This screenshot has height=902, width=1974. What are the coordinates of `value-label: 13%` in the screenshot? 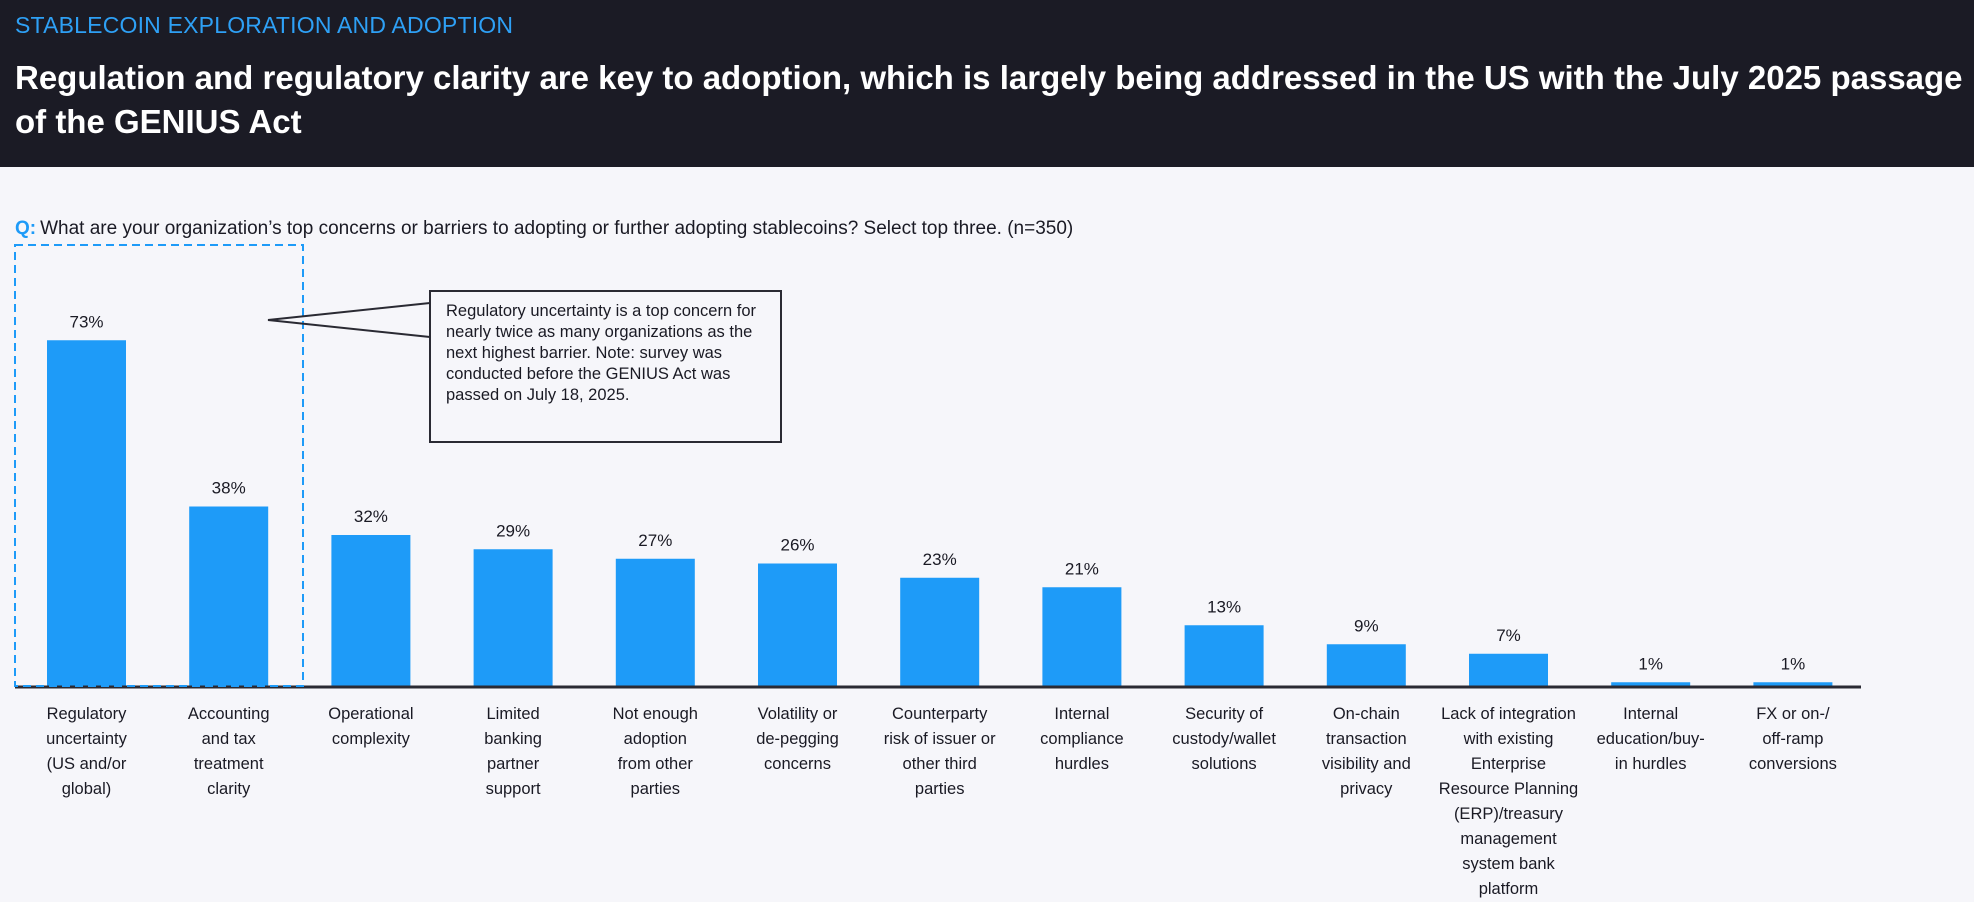 It's located at (1224, 606).